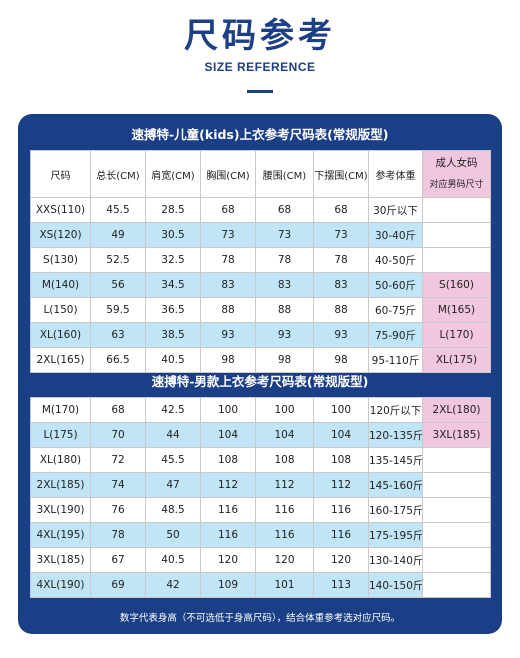 The height and width of the screenshot is (658, 520). What do you see at coordinates (456, 435) in the screenshot?
I see `adult-size-cell: 3XL(185)` at bounding box center [456, 435].